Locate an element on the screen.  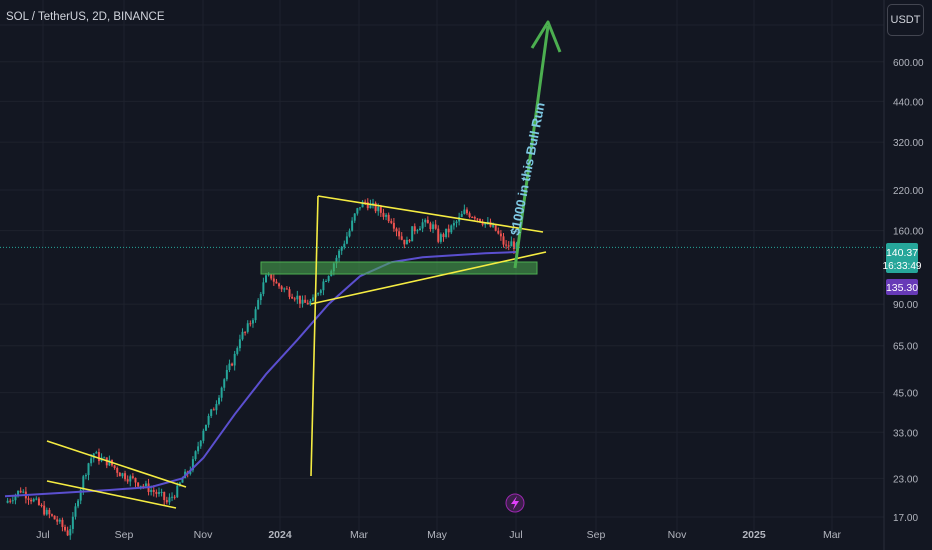
time-axis: Jul Sep Nov 2024 Mar May Jul Sep Nov 2025 Mar is located at coordinates (438, 535).